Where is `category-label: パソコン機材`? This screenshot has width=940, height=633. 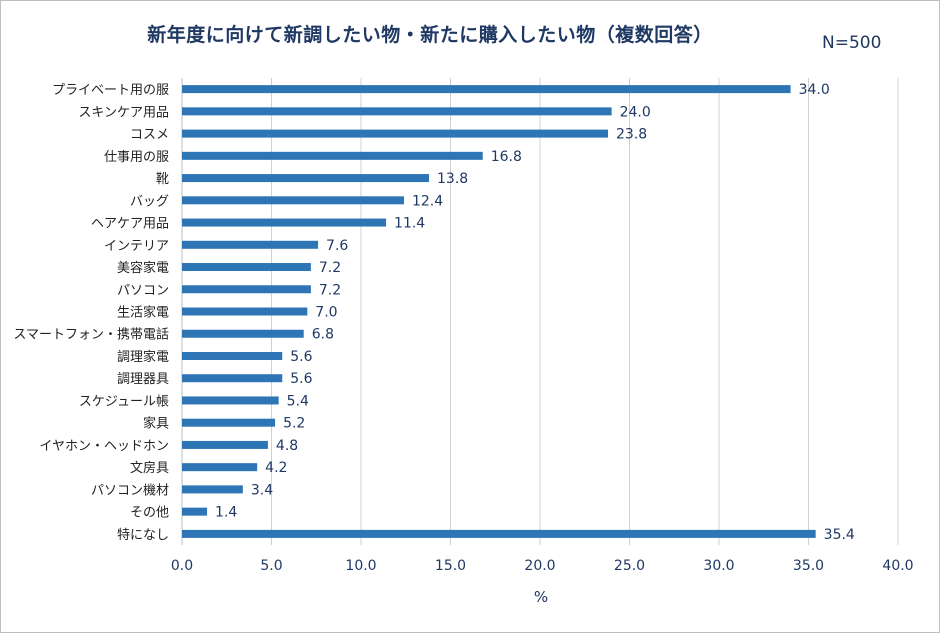 category-label: パソコン機材 is located at coordinates (130, 490).